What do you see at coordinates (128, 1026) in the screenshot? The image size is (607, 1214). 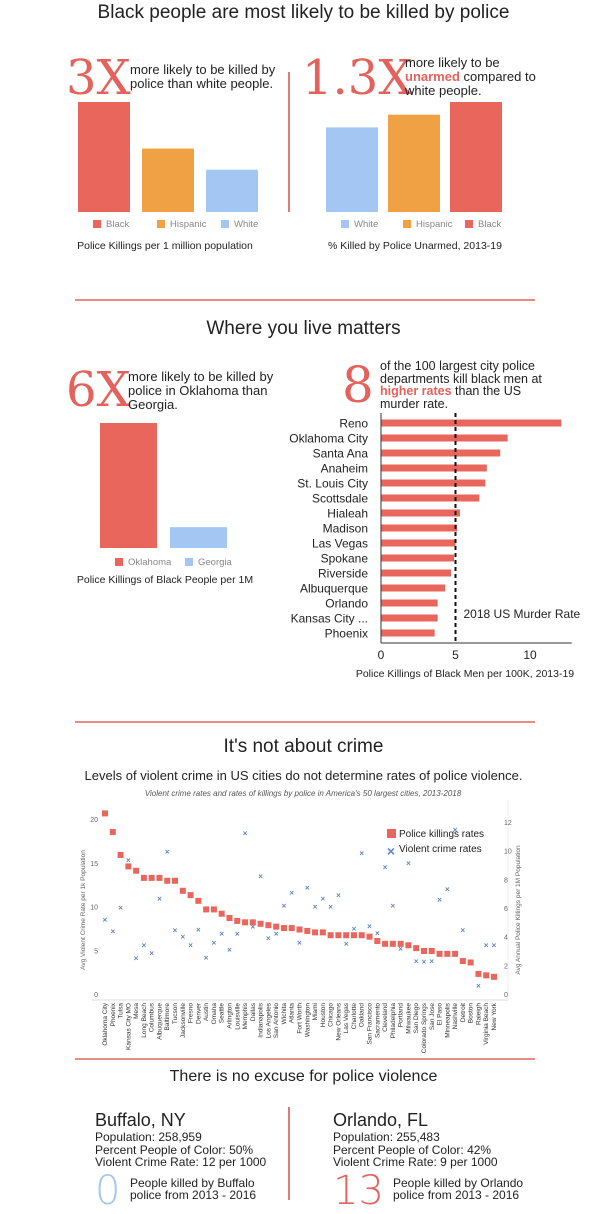 I see `city-label: Kansas City MO` at bounding box center [128, 1026].